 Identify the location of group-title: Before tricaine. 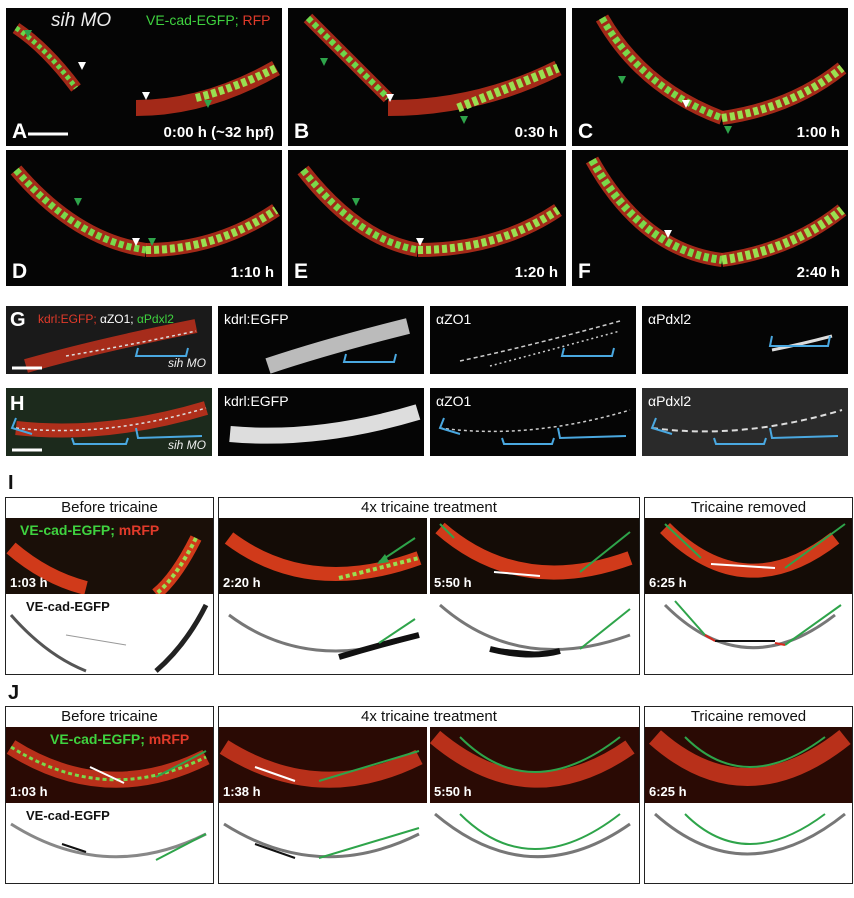
(109, 507).